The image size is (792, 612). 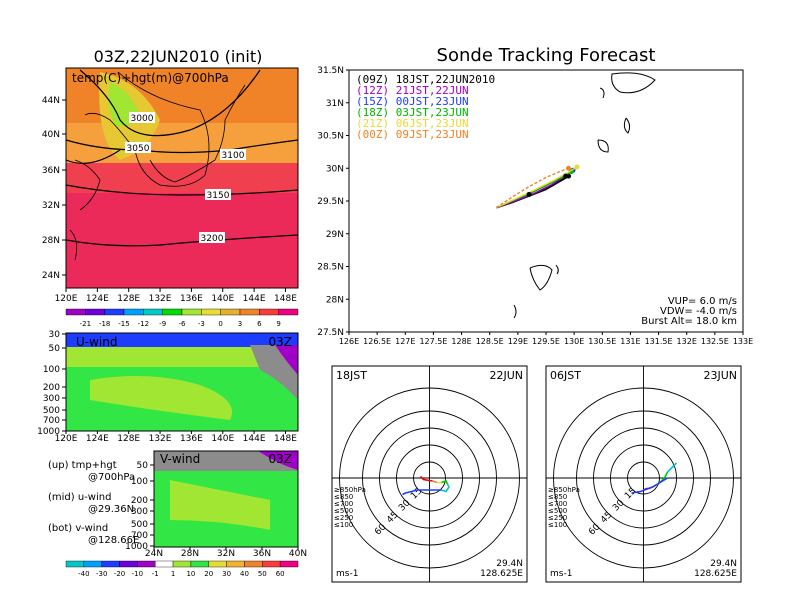 What do you see at coordinates (377, 341) in the screenshot?
I see `lon-tick-label: 126.5E` at bounding box center [377, 341].